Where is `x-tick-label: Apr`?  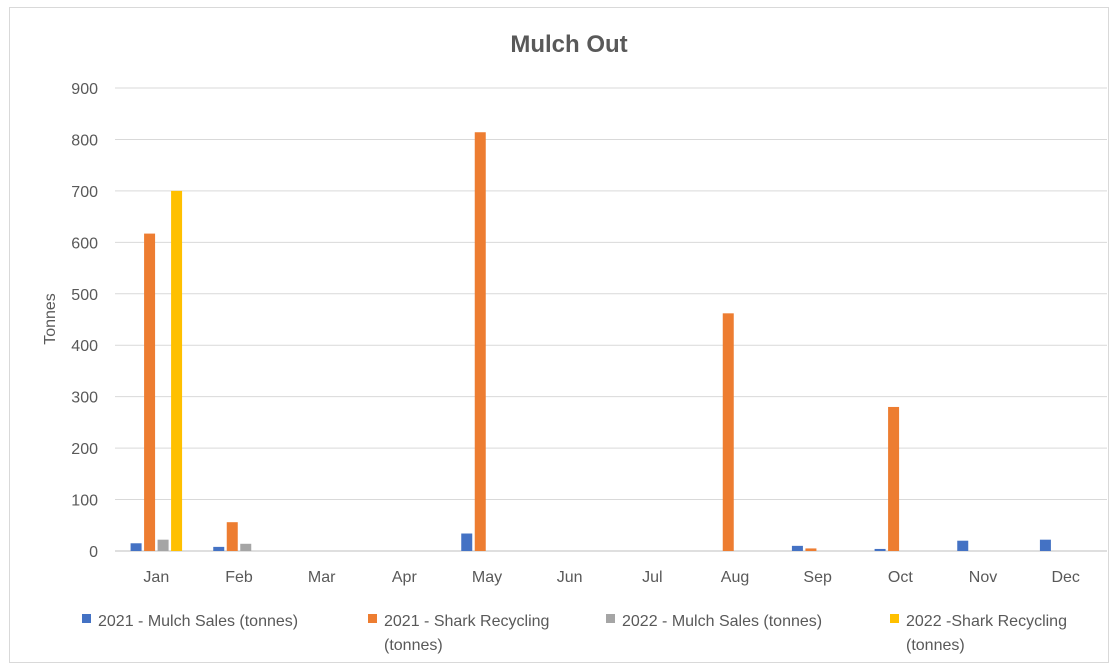
x-tick-label: Apr is located at coordinates (405, 577).